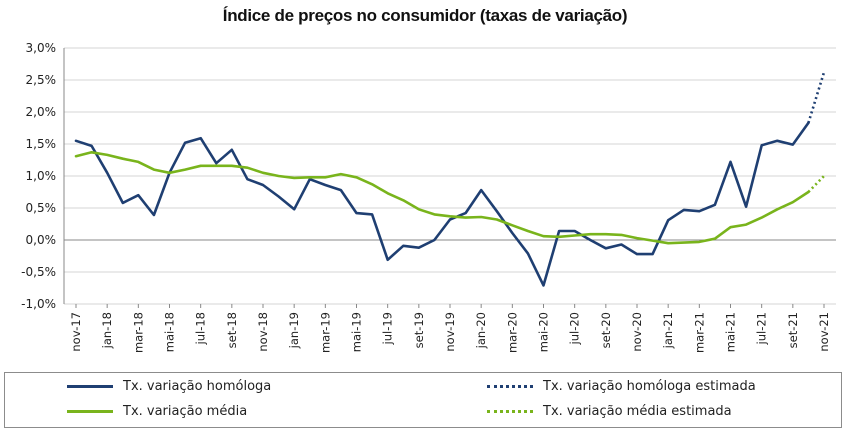  What do you see at coordinates (185, 411) in the screenshot?
I see `legend-label-media: Tx. variação média` at bounding box center [185, 411].